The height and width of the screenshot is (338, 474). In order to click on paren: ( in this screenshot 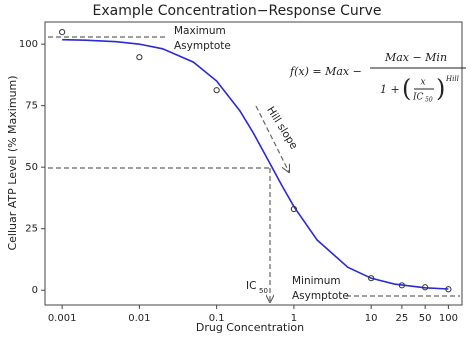, I will do `click(406, 89)`.